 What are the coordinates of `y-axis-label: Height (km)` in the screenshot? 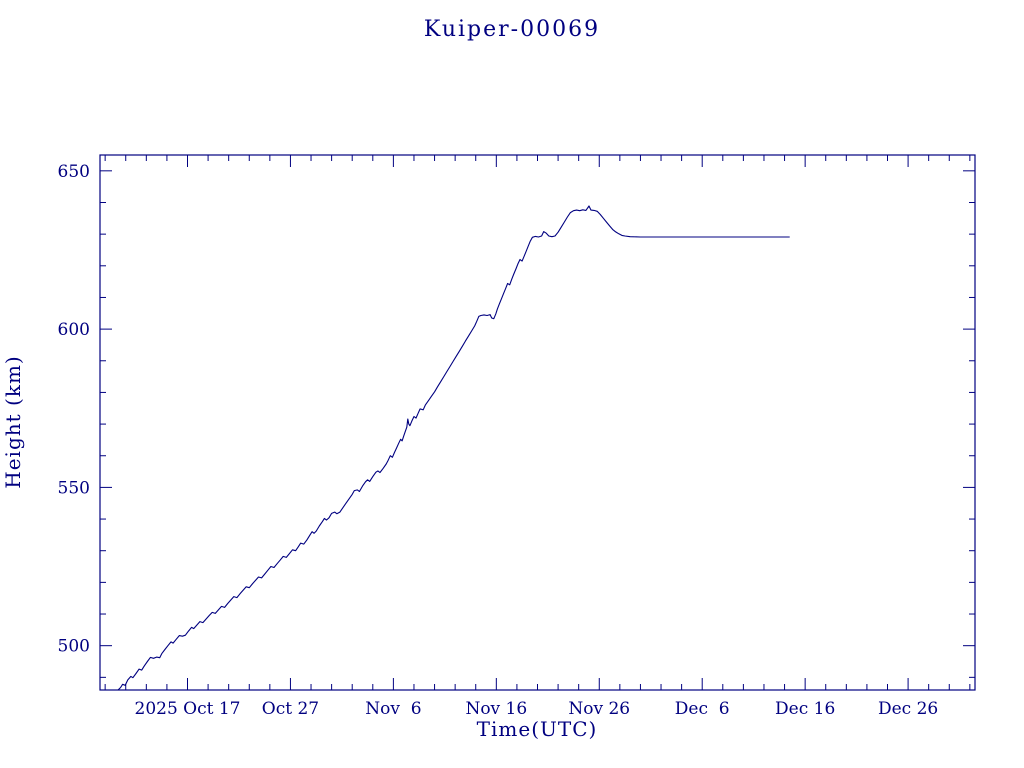 It's located at (13, 421).